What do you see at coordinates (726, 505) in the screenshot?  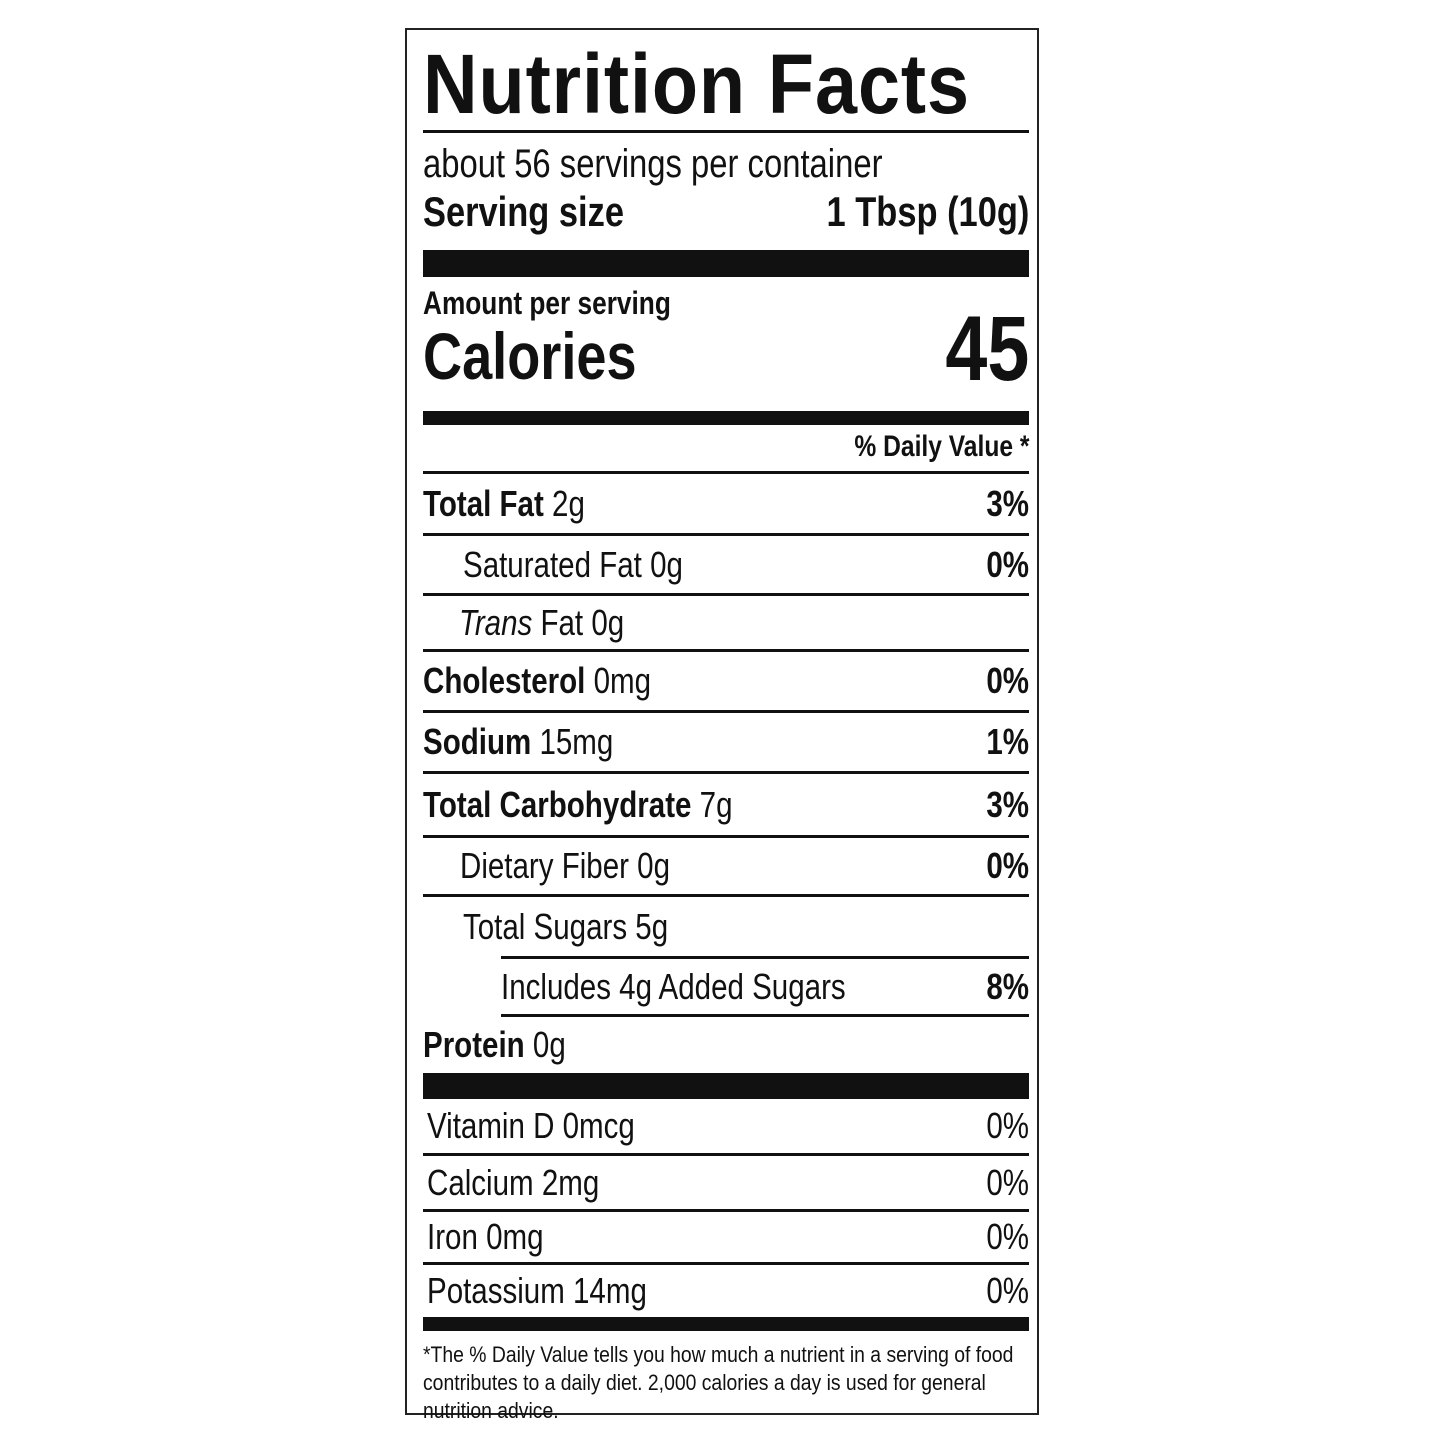 I see `nutrient-row-total-fat: Total Fat 2g 3%` at bounding box center [726, 505].